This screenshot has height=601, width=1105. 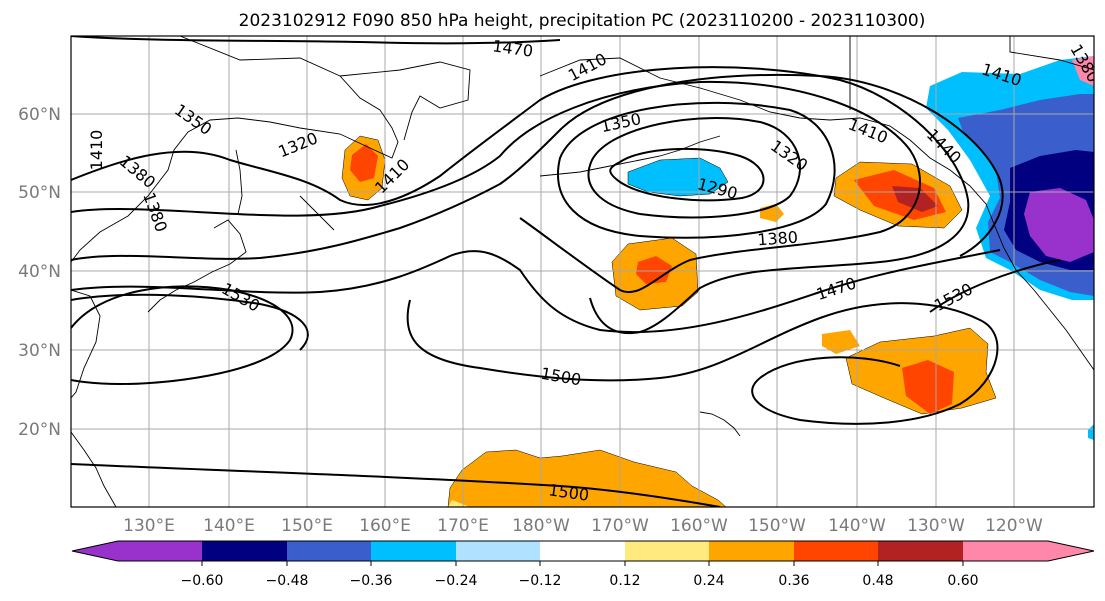 What do you see at coordinates (928, 387) in the screenshot?
I see `precip-core-east` at bounding box center [928, 387].